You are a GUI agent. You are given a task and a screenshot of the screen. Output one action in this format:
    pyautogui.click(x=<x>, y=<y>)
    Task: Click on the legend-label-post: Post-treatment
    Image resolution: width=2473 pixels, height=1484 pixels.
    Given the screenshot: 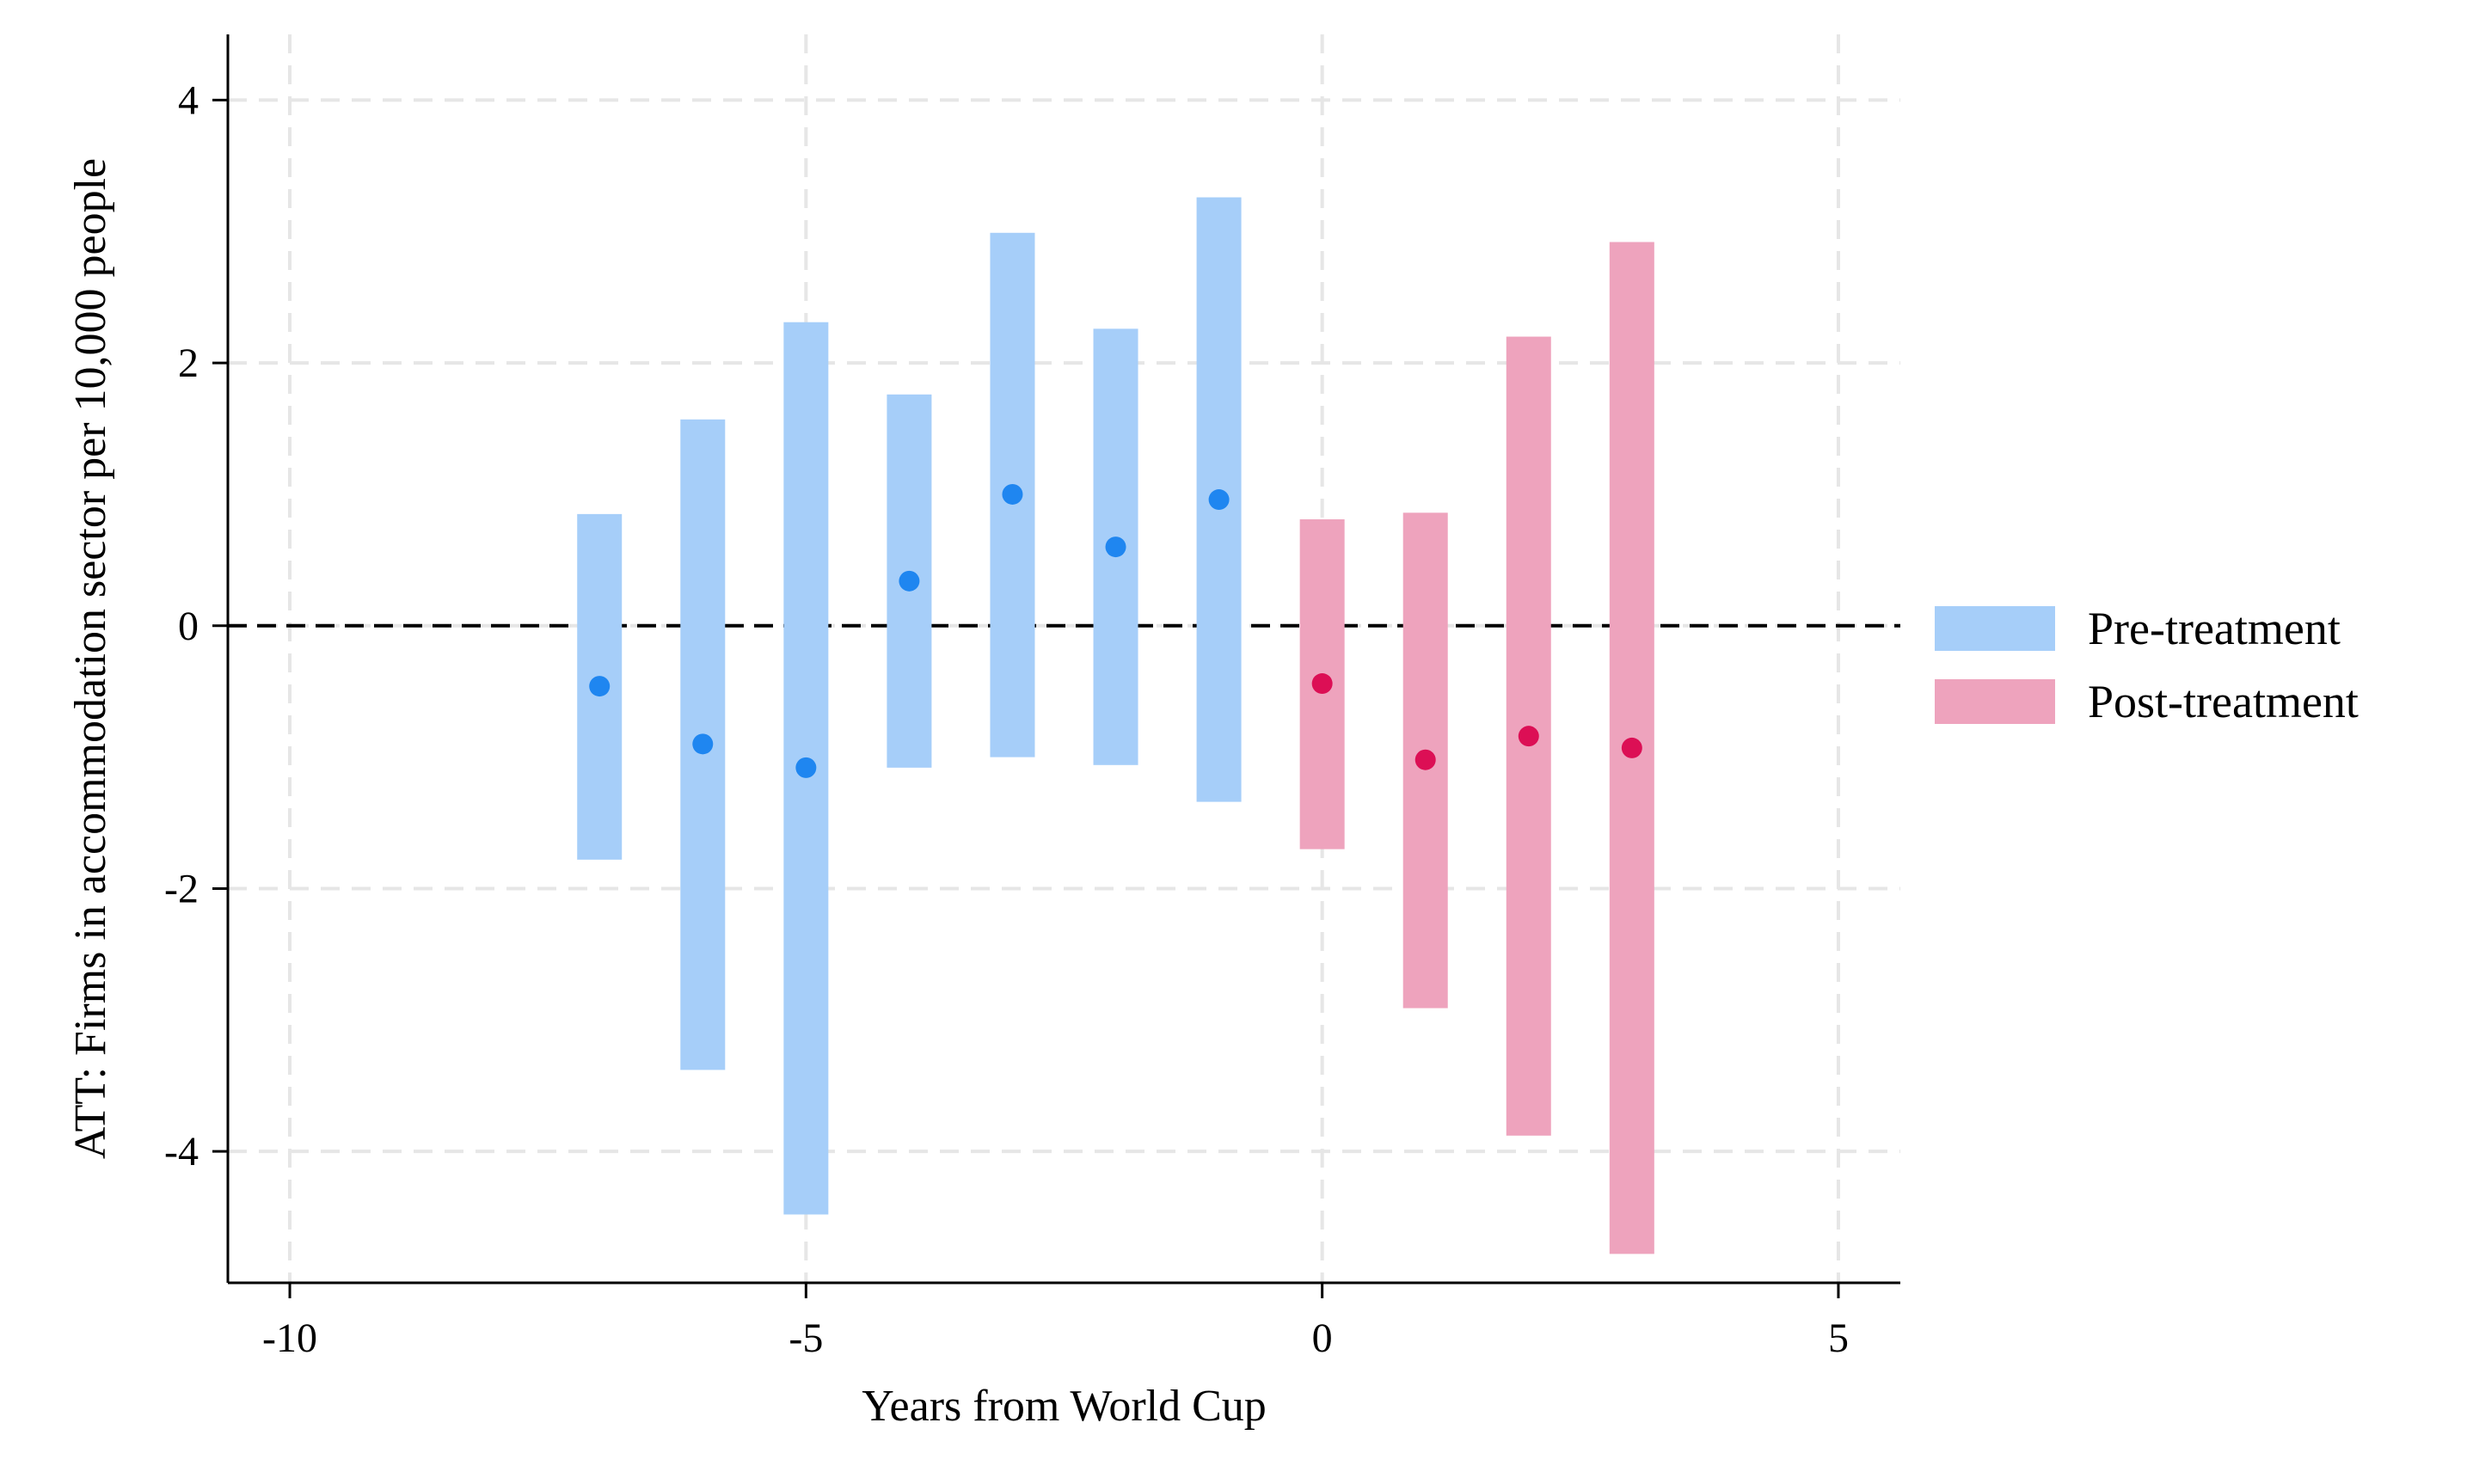 What is the action you would take?
    pyautogui.click(x=2223, y=701)
    